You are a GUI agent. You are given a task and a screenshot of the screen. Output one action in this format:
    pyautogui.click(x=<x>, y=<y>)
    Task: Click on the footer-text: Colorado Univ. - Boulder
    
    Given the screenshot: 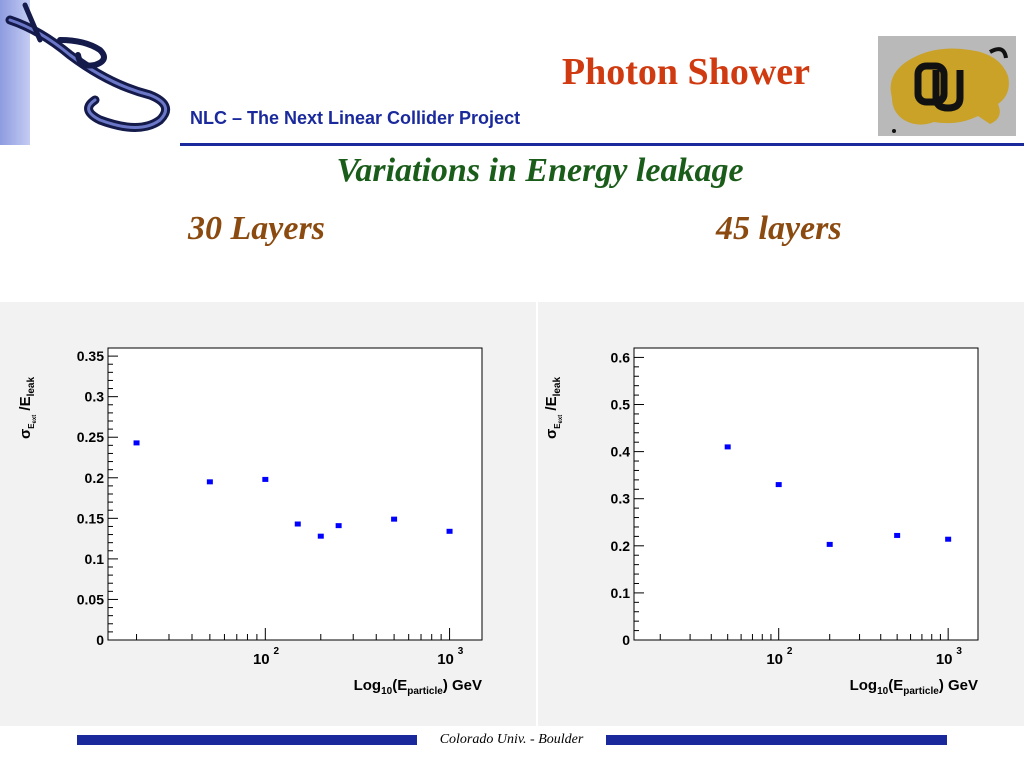 What is the action you would take?
    pyautogui.click(x=511, y=739)
    